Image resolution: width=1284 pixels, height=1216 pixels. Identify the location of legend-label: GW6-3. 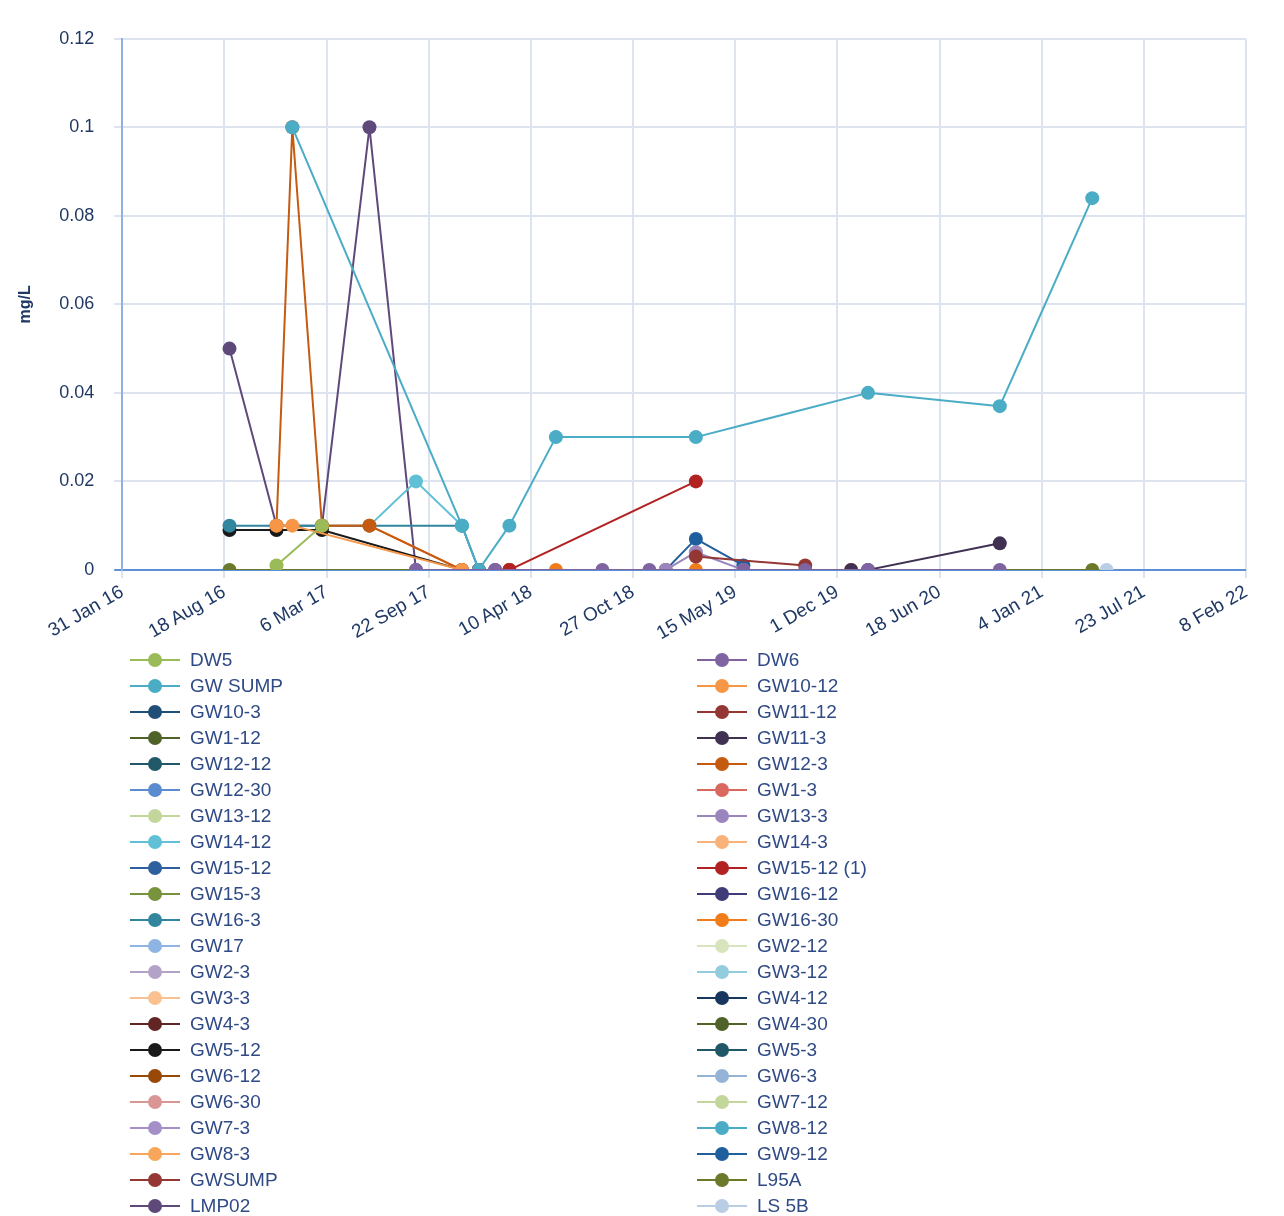
(787, 1076).